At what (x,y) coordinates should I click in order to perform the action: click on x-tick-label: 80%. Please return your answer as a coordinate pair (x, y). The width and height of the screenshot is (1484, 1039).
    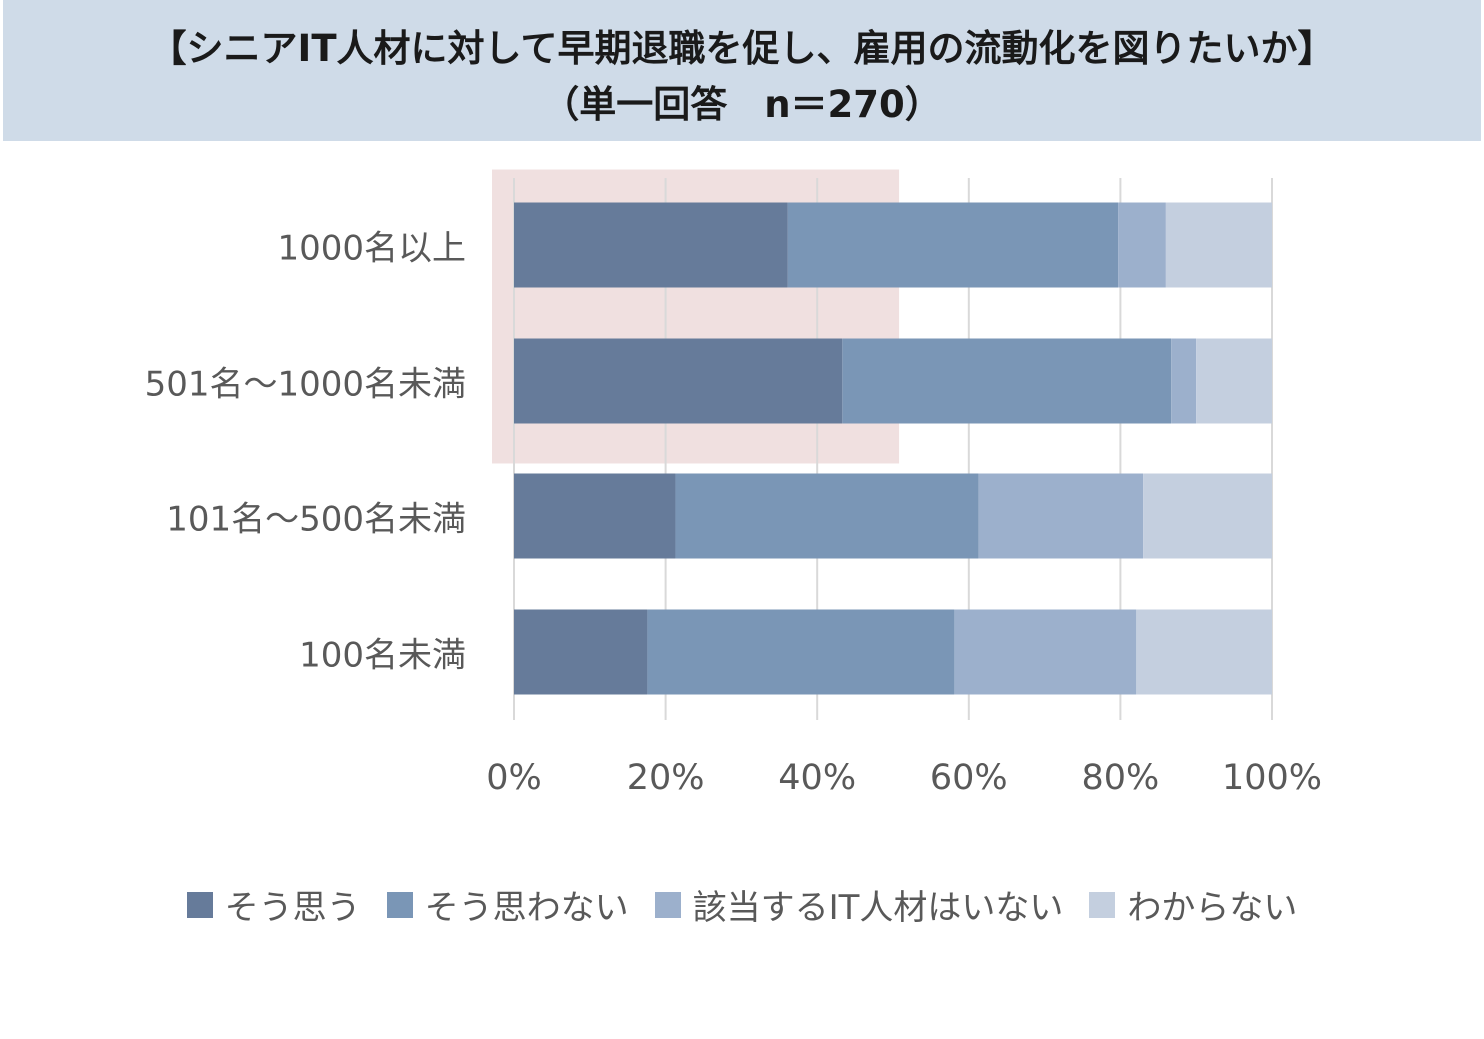
    Looking at the image, I should click on (1120, 778).